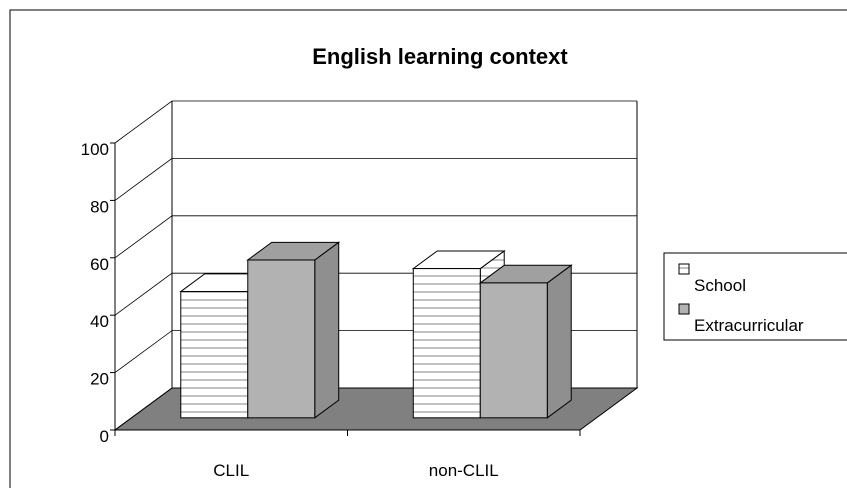 The width and height of the screenshot is (847, 488). I want to click on y-tick-label: 80, so click(99, 206).